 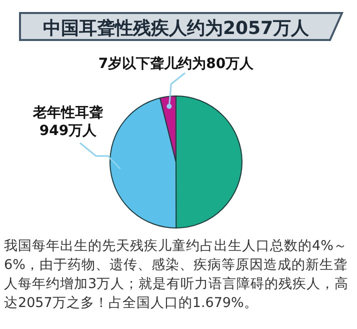 I want to click on slice-label: 老年性耳聋, so click(x=67, y=112).